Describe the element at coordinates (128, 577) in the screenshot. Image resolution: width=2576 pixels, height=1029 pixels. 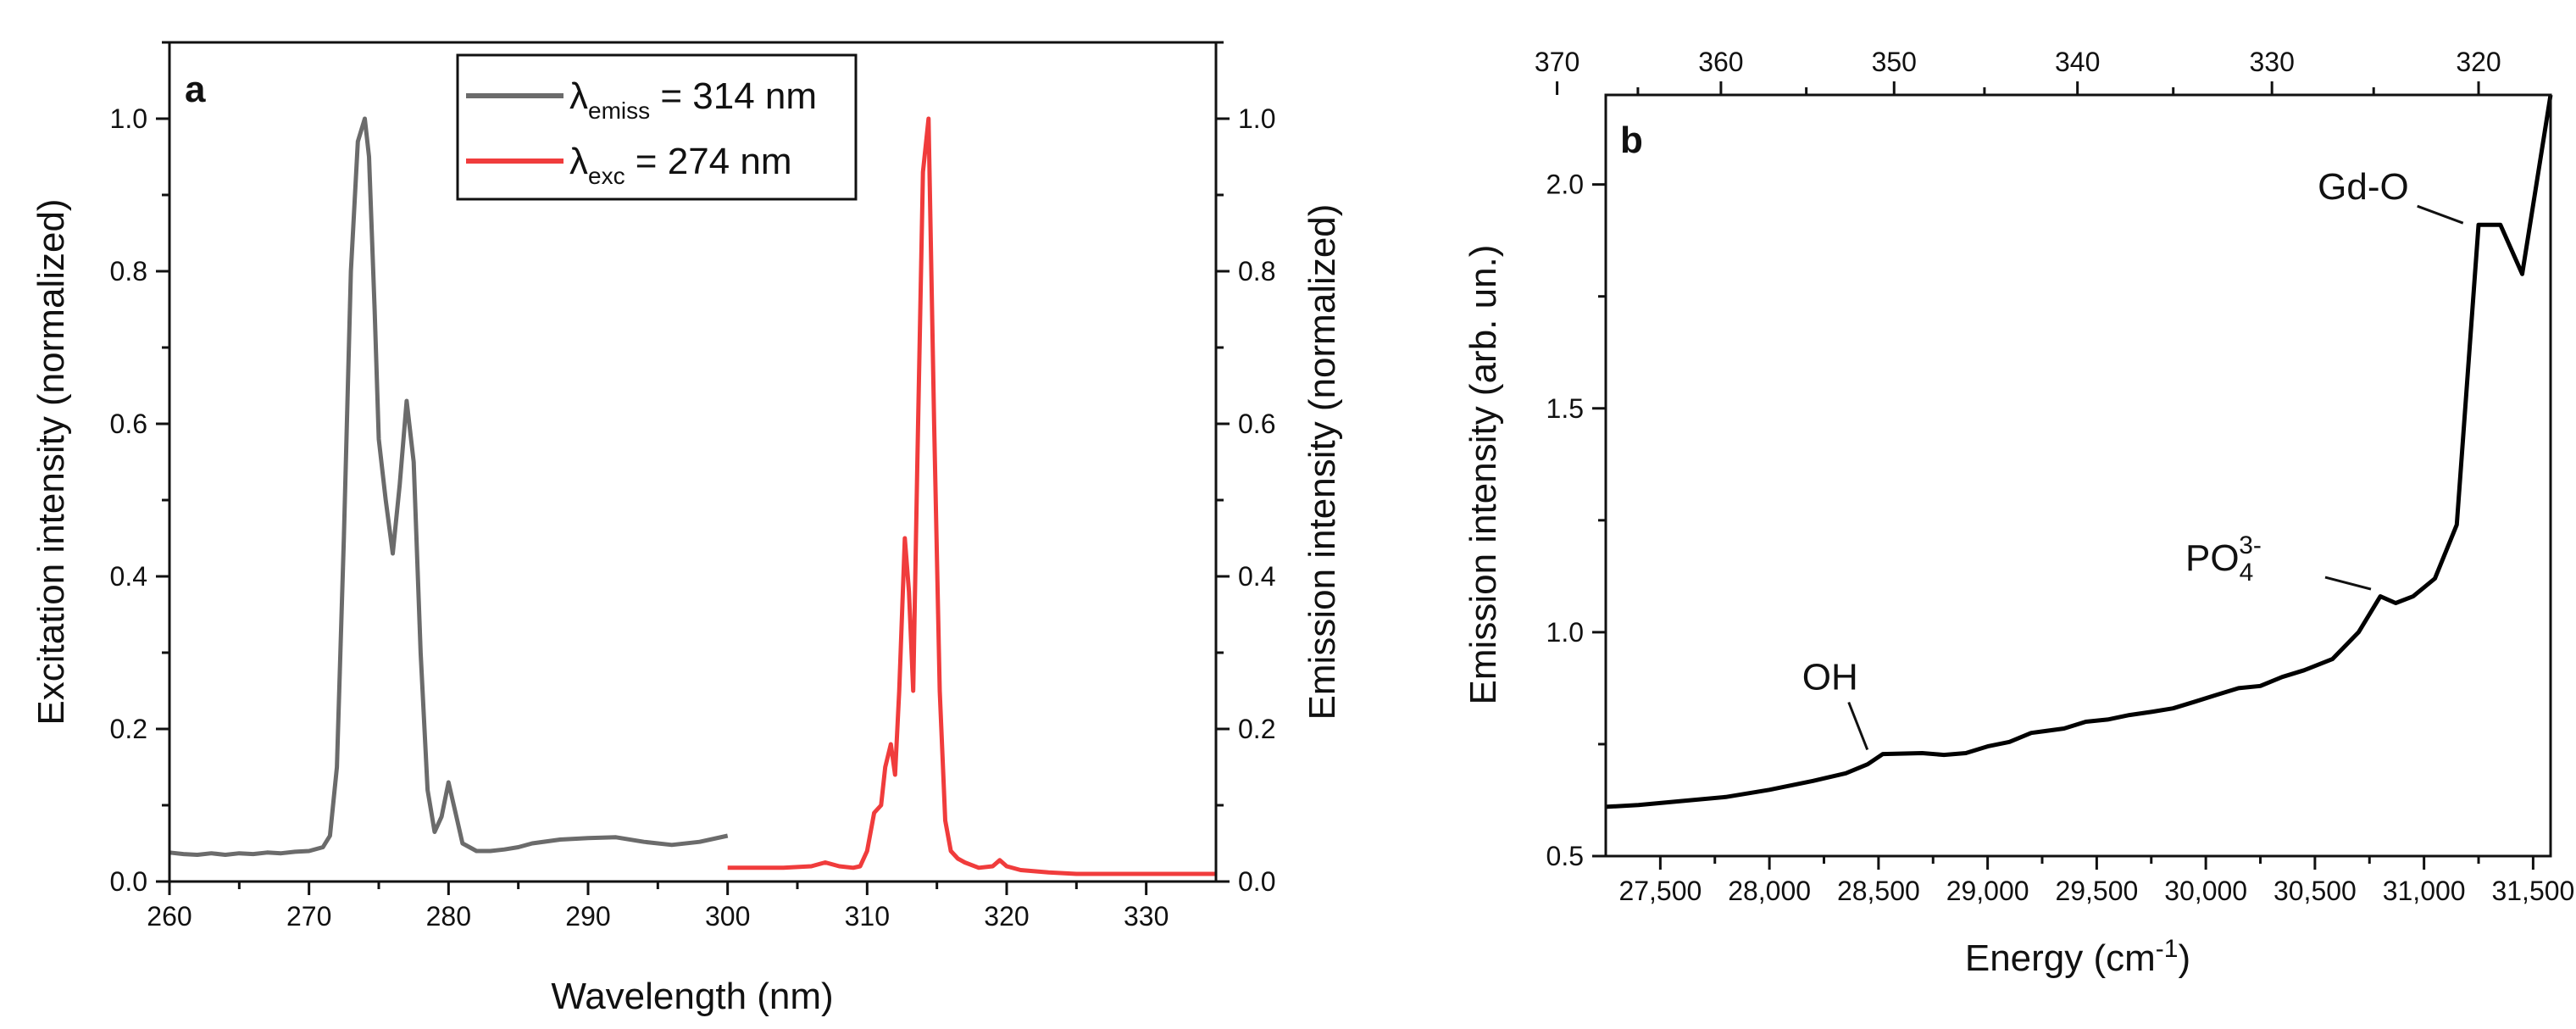
I see `y-tick-label-left: 0.4` at that location.